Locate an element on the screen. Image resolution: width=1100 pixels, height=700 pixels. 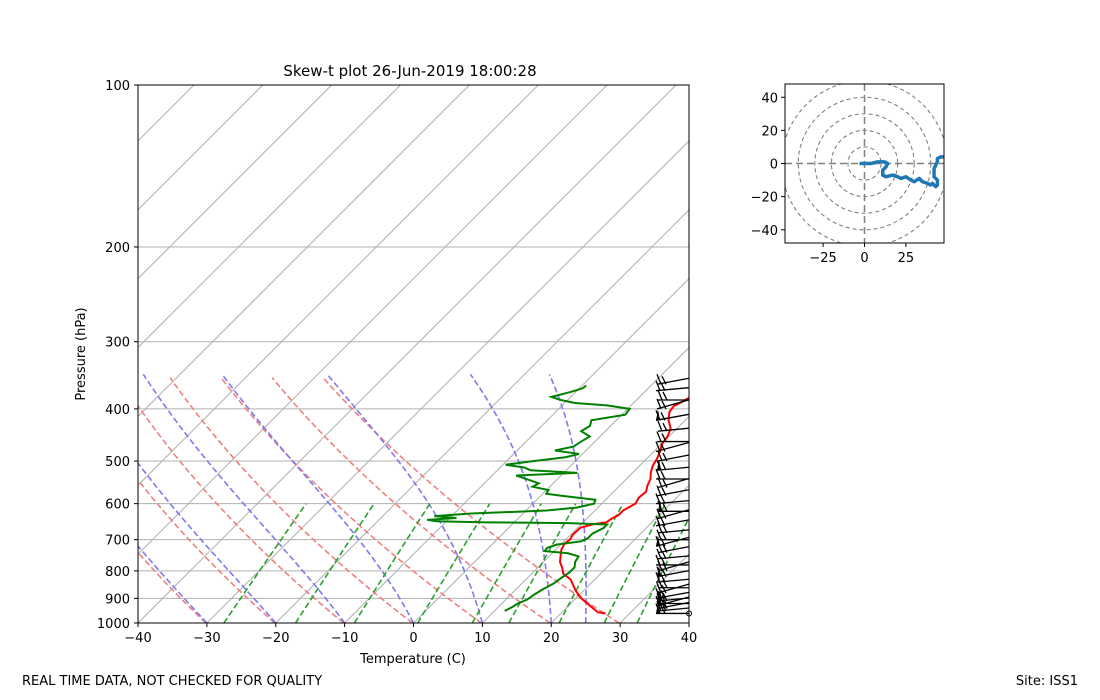
y-tick-label: 1000 is located at coordinates (113, 624).